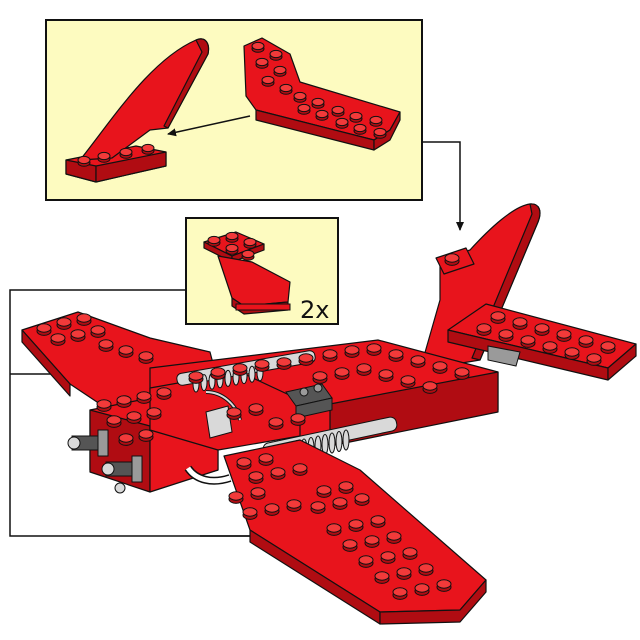  I want to click on wing-lower, so click(355, 532).